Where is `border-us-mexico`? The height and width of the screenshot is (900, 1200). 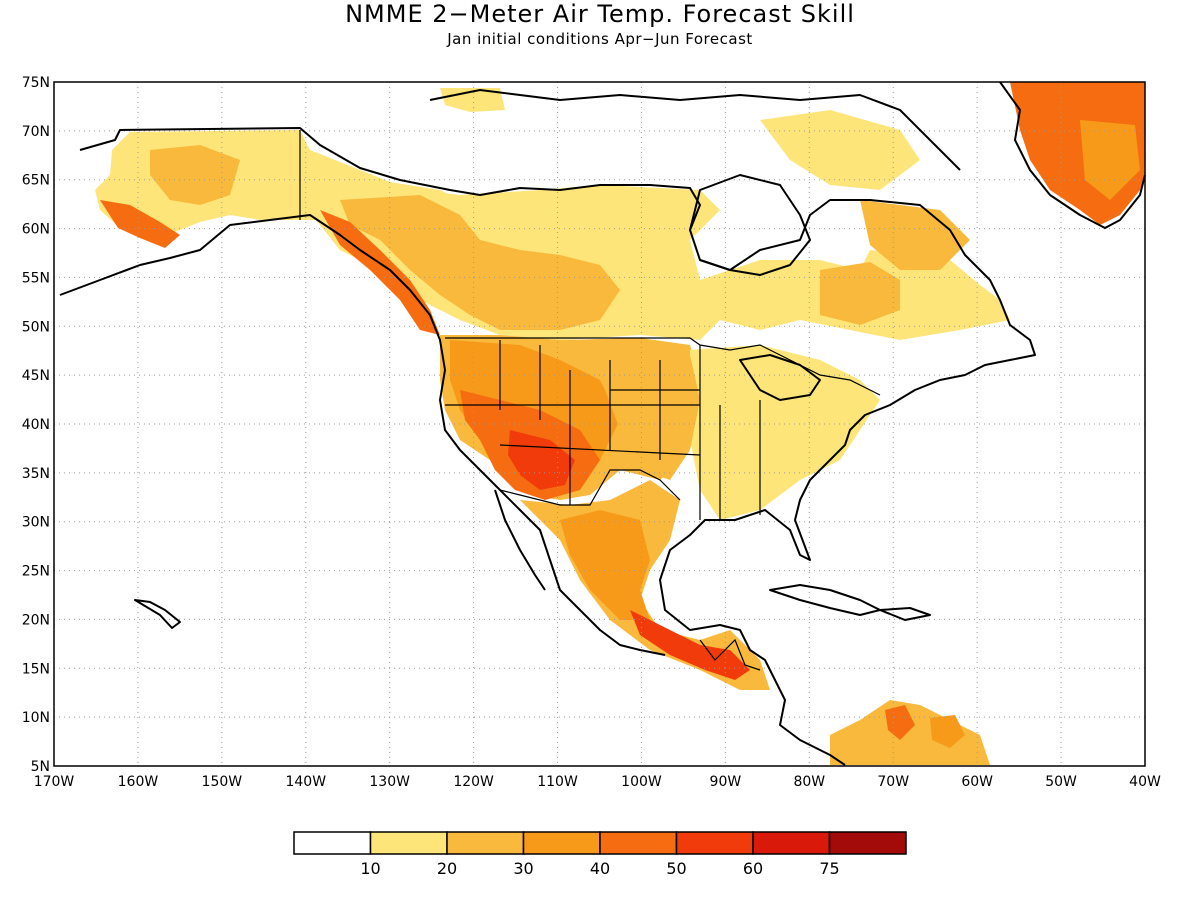 border-us-mexico is located at coordinates (590, 487).